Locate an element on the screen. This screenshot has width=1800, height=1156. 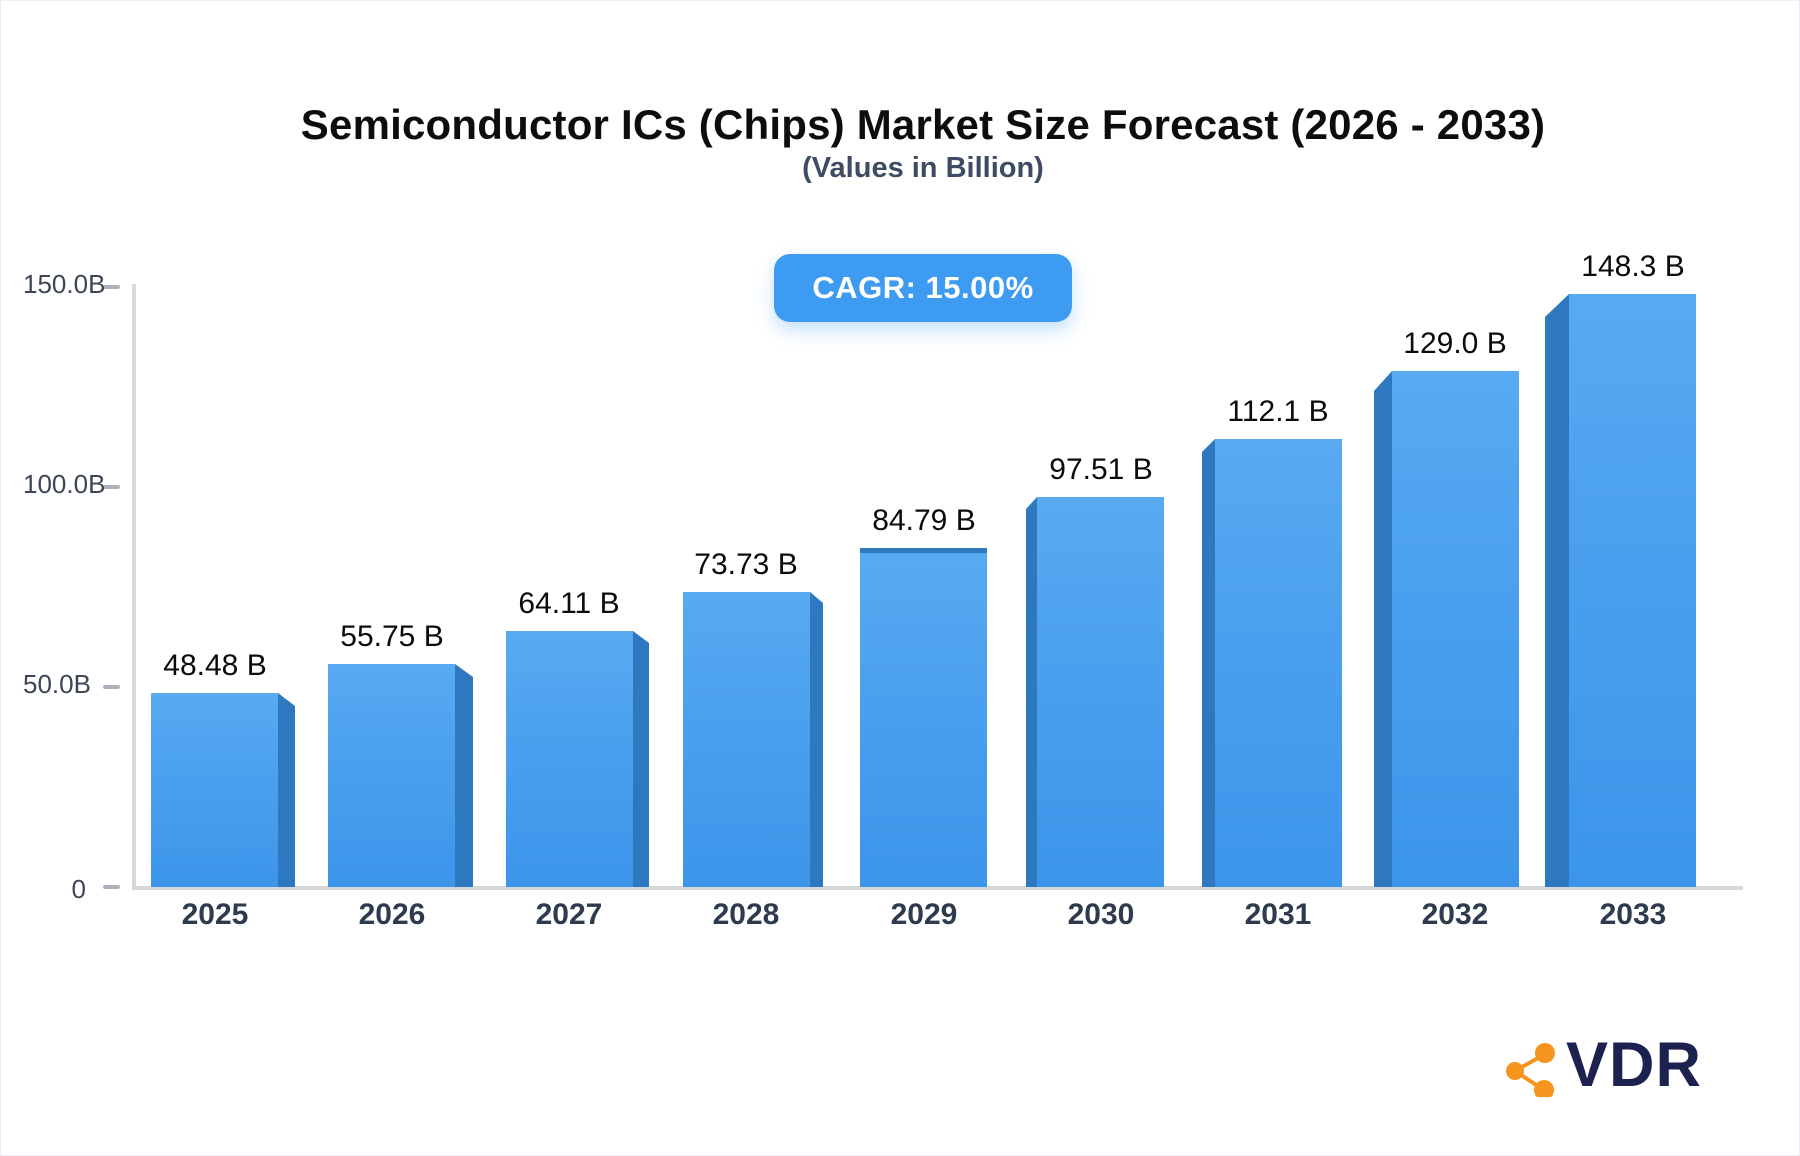
x-axis-label: 2030 is located at coordinates (1101, 914).